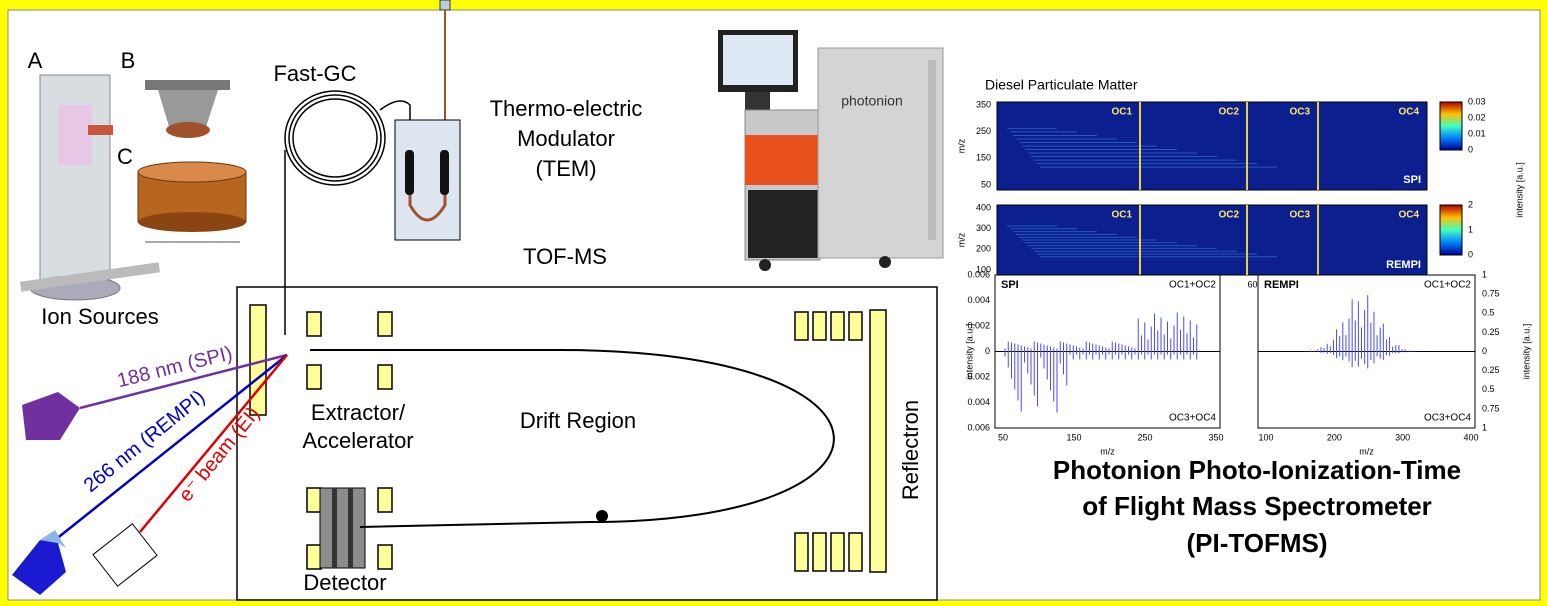  I want to click on tem-label: Thermo-electric, so click(566, 108).